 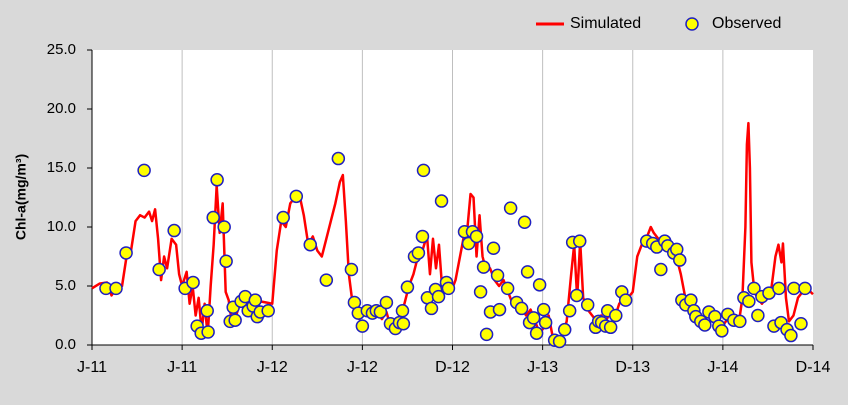 What do you see at coordinates (605, 23) in the screenshot?
I see `legend-label: Simulated` at bounding box center [605, 23].